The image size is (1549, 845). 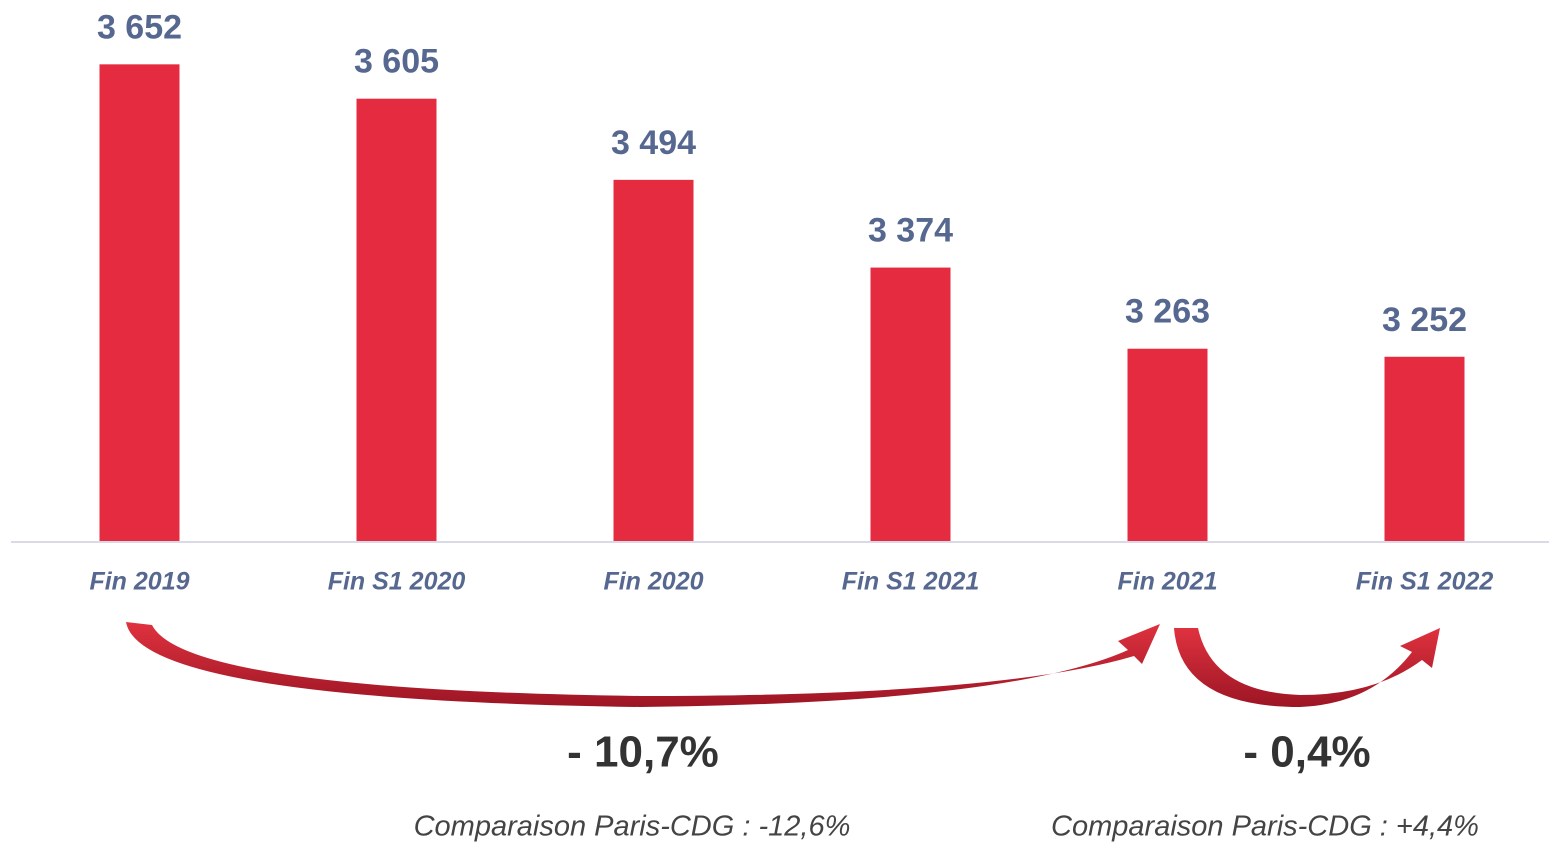 I want to click on x-tick-label: Fin 2021, so click(x=1167, y=582).